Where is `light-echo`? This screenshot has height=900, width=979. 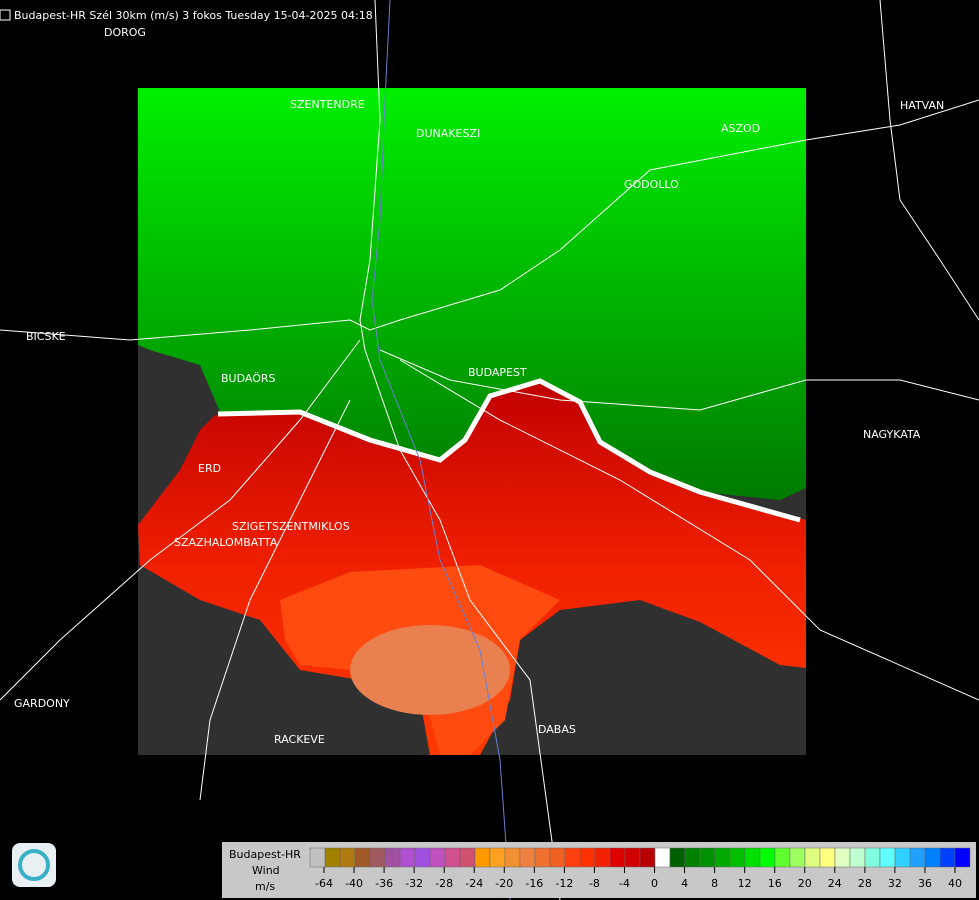
light-echo is located at coordinates (430, 670).